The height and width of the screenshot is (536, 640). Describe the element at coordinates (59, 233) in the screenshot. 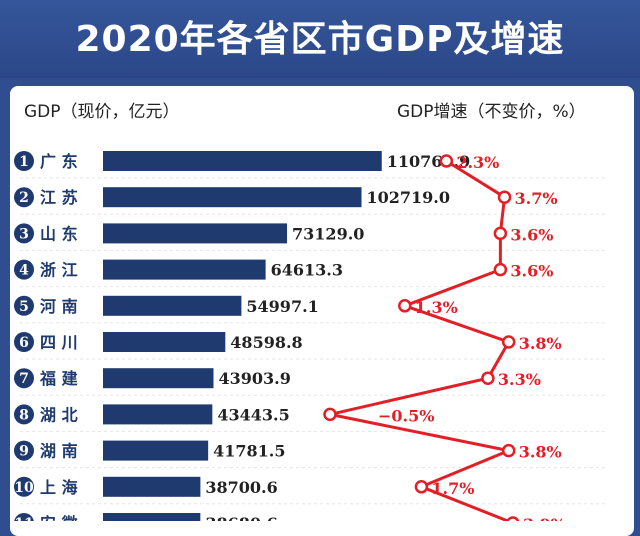

I see `province-label: 山 东` at that location.